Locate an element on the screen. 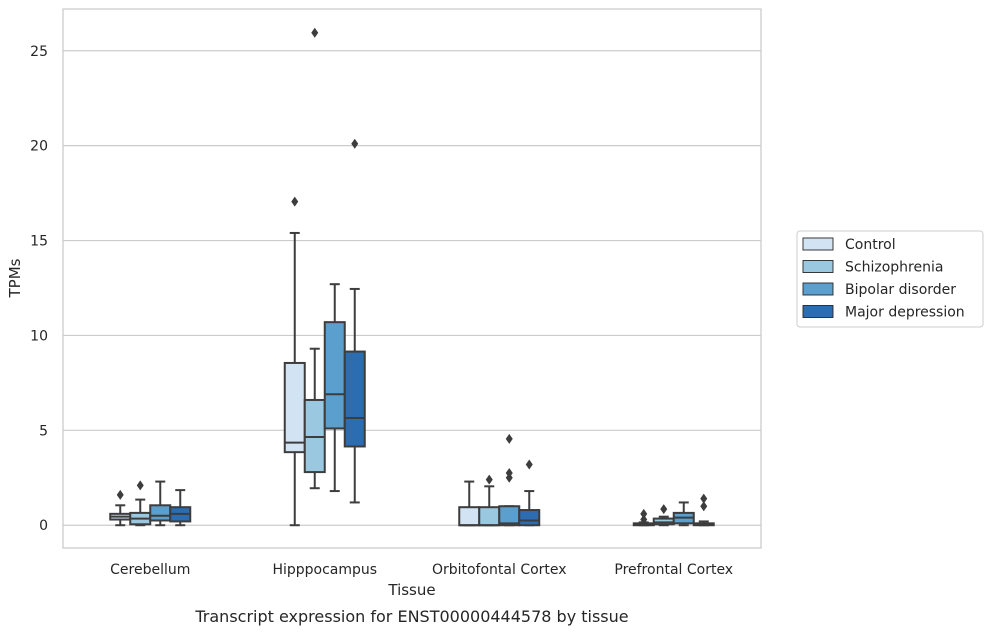  y-tick-label: 25 is located at coordinates (39, 52).